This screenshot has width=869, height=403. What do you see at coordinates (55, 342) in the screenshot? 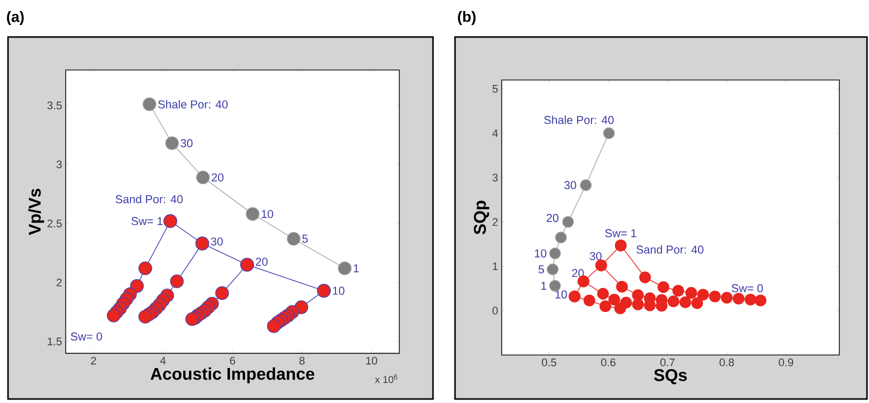
I see `y-tick-label: 1.5` at bounding box center [55, 342].